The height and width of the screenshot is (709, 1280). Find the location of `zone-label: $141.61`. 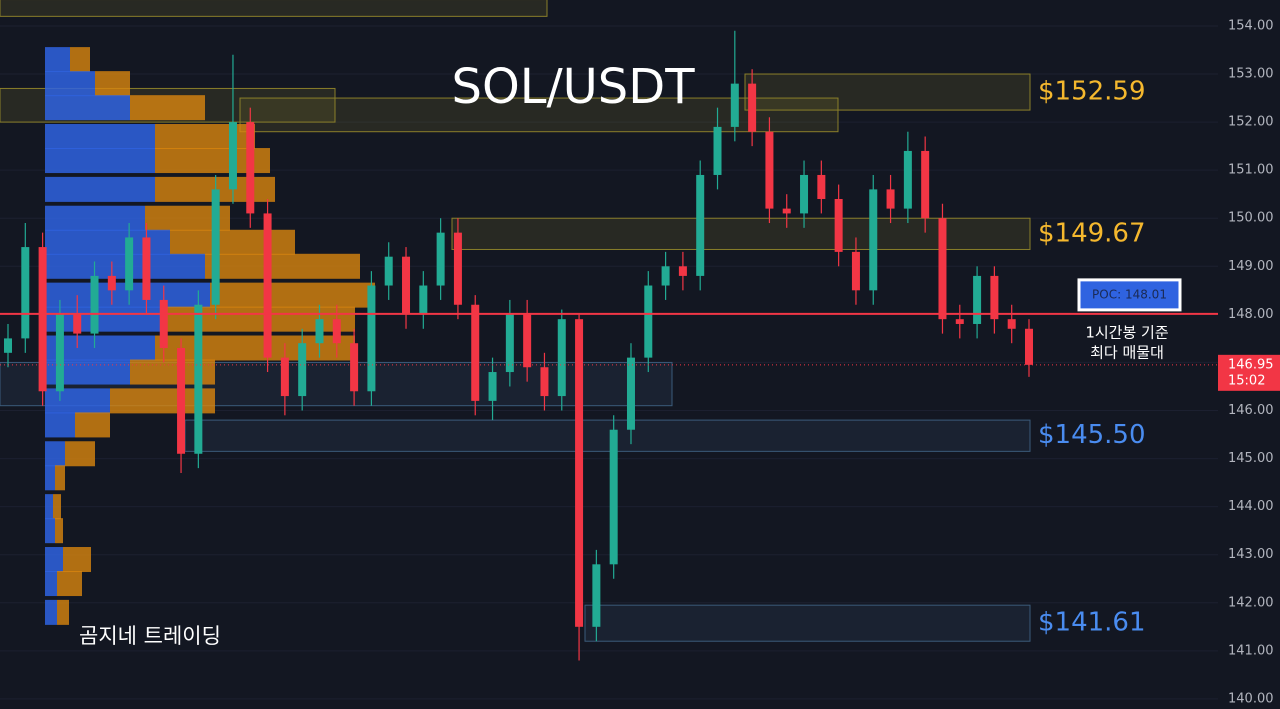

zone-label: $141.61 is located at coordinates (1092, 623).